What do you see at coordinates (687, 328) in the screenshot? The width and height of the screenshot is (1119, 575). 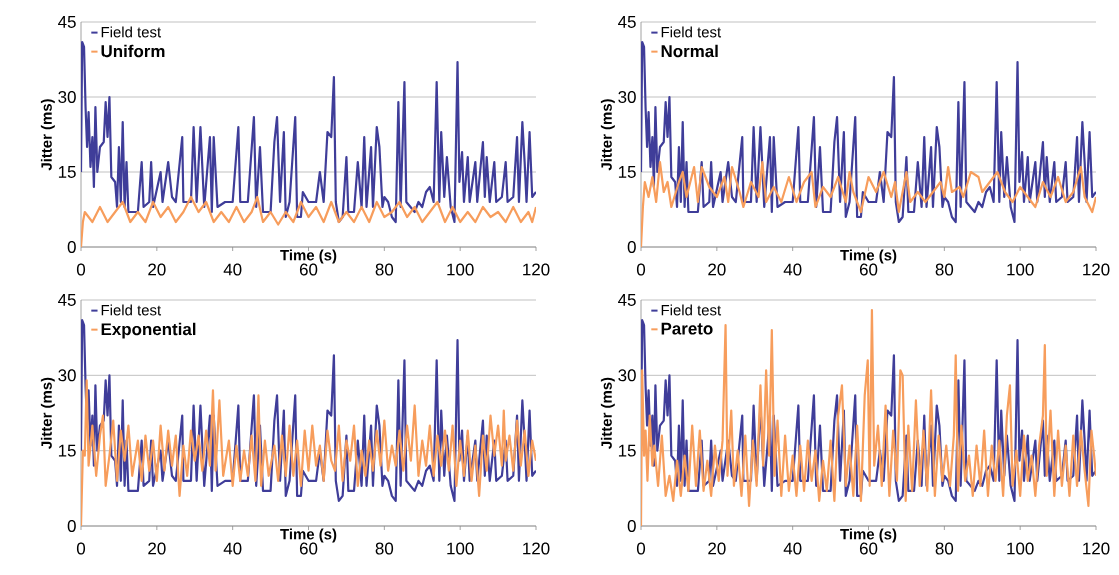 I see `legend-label: Pareto` at bounding box center [687, 328].